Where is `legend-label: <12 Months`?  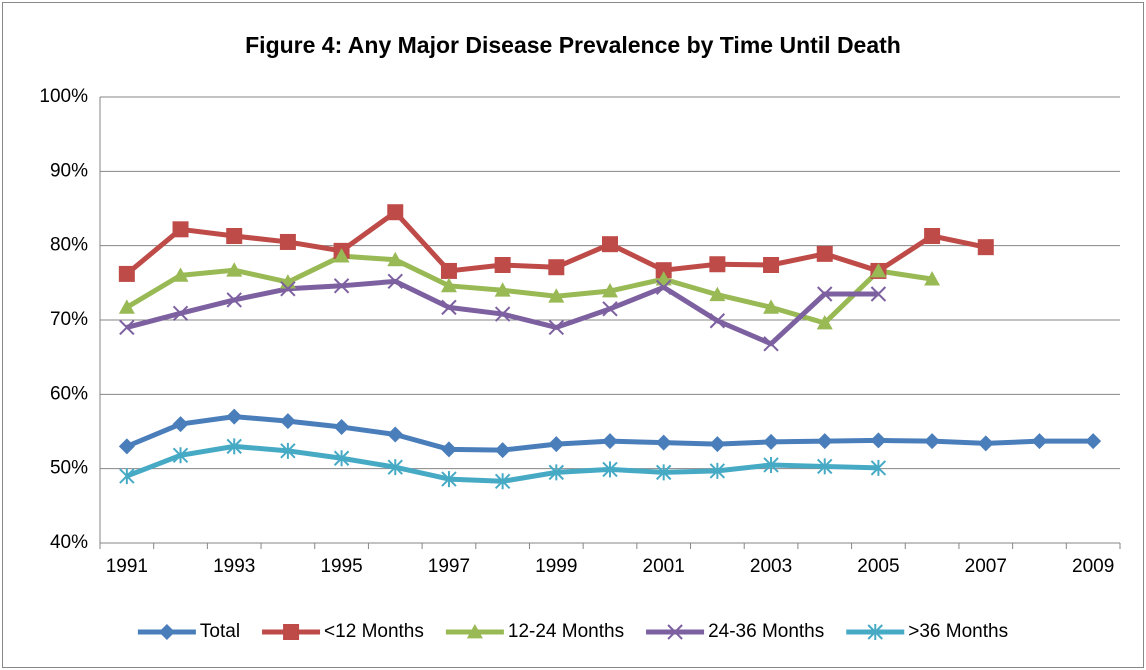
legend-label: <12 Months is located at coordinates (374, 631).